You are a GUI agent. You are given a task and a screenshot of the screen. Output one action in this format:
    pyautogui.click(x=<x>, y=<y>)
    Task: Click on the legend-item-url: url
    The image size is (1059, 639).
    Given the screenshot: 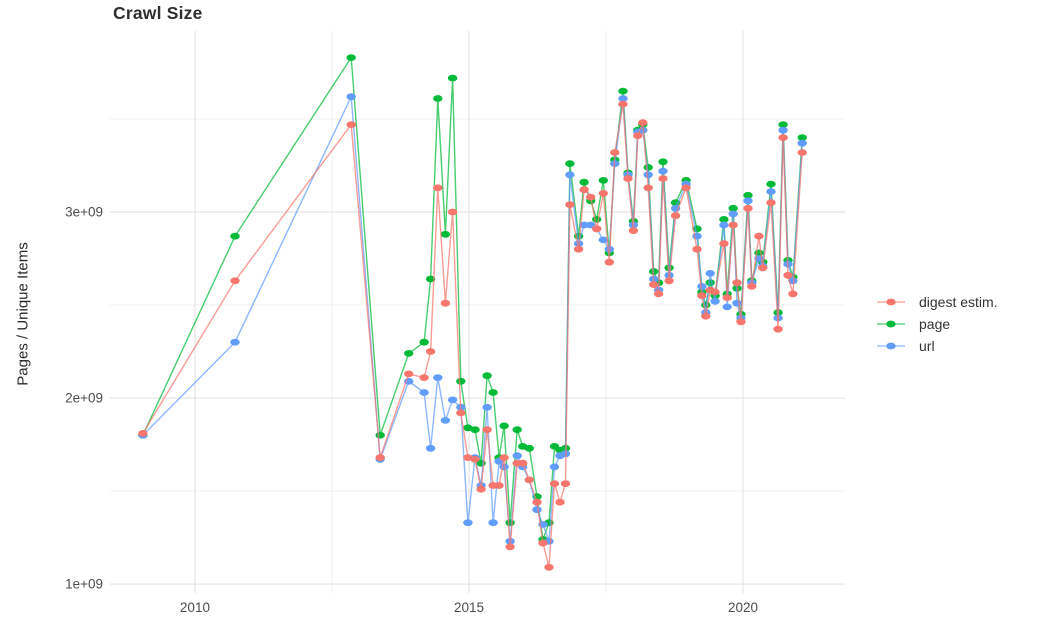 What is the action you would take?
    pyautogui.click(x=937, y=346)
    